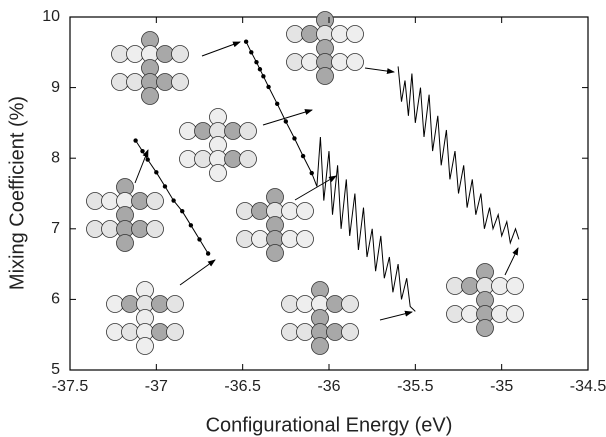 This screenshot has height=437, width=606. Describe the element at coordinates (501, 386) in the screenshot. I see `x-tick-label: -35` at that location.